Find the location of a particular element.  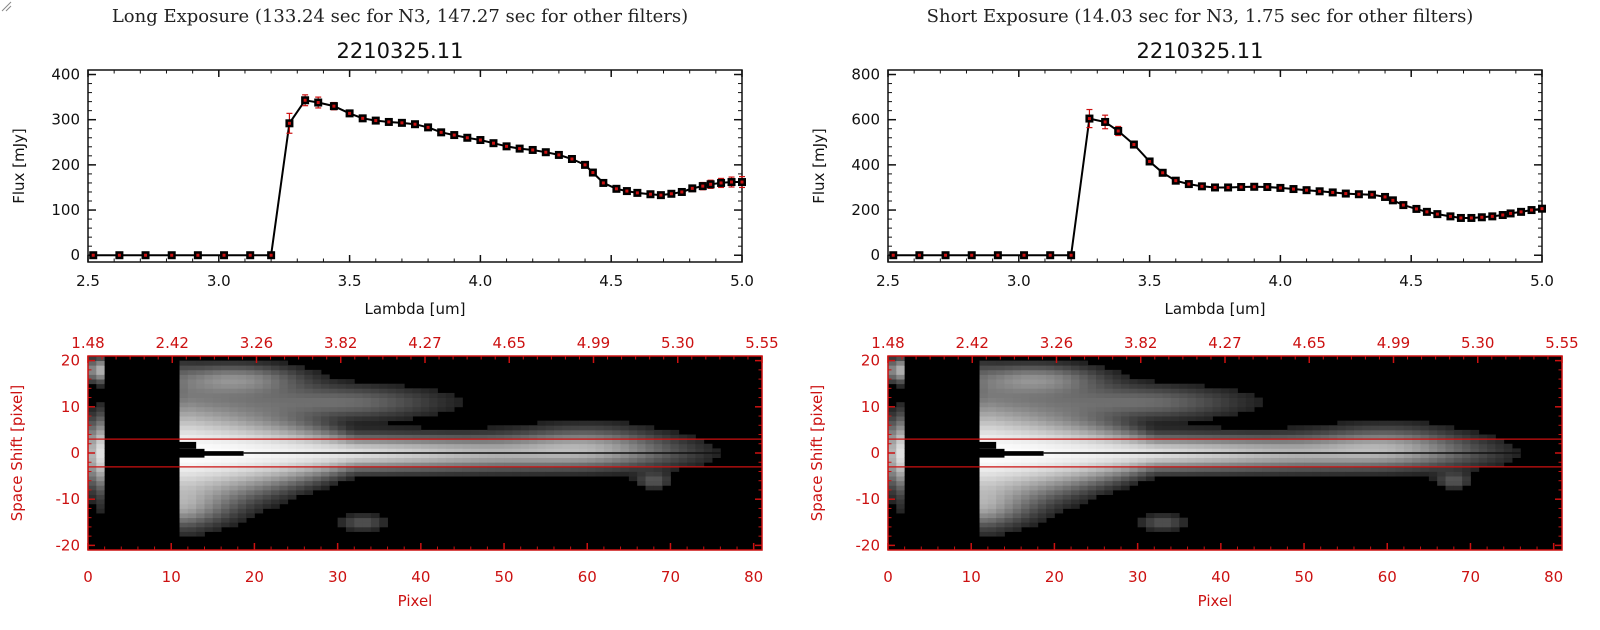

right-ytick-label: 400 is located at coordinates (865, 165).